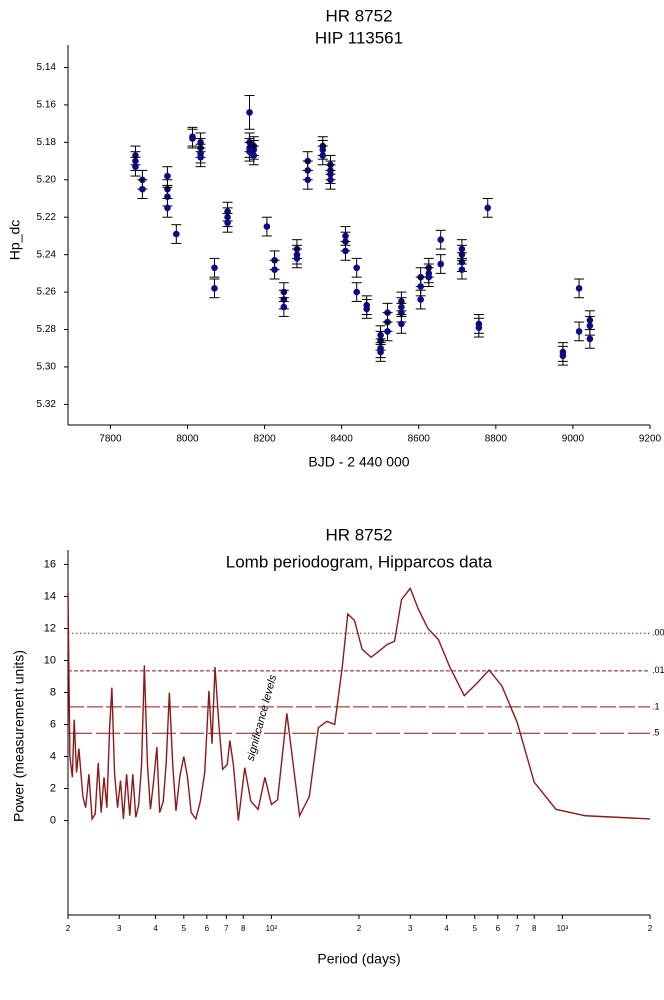  I want to click on y-tick-label: 5.28, so click(47, 329).